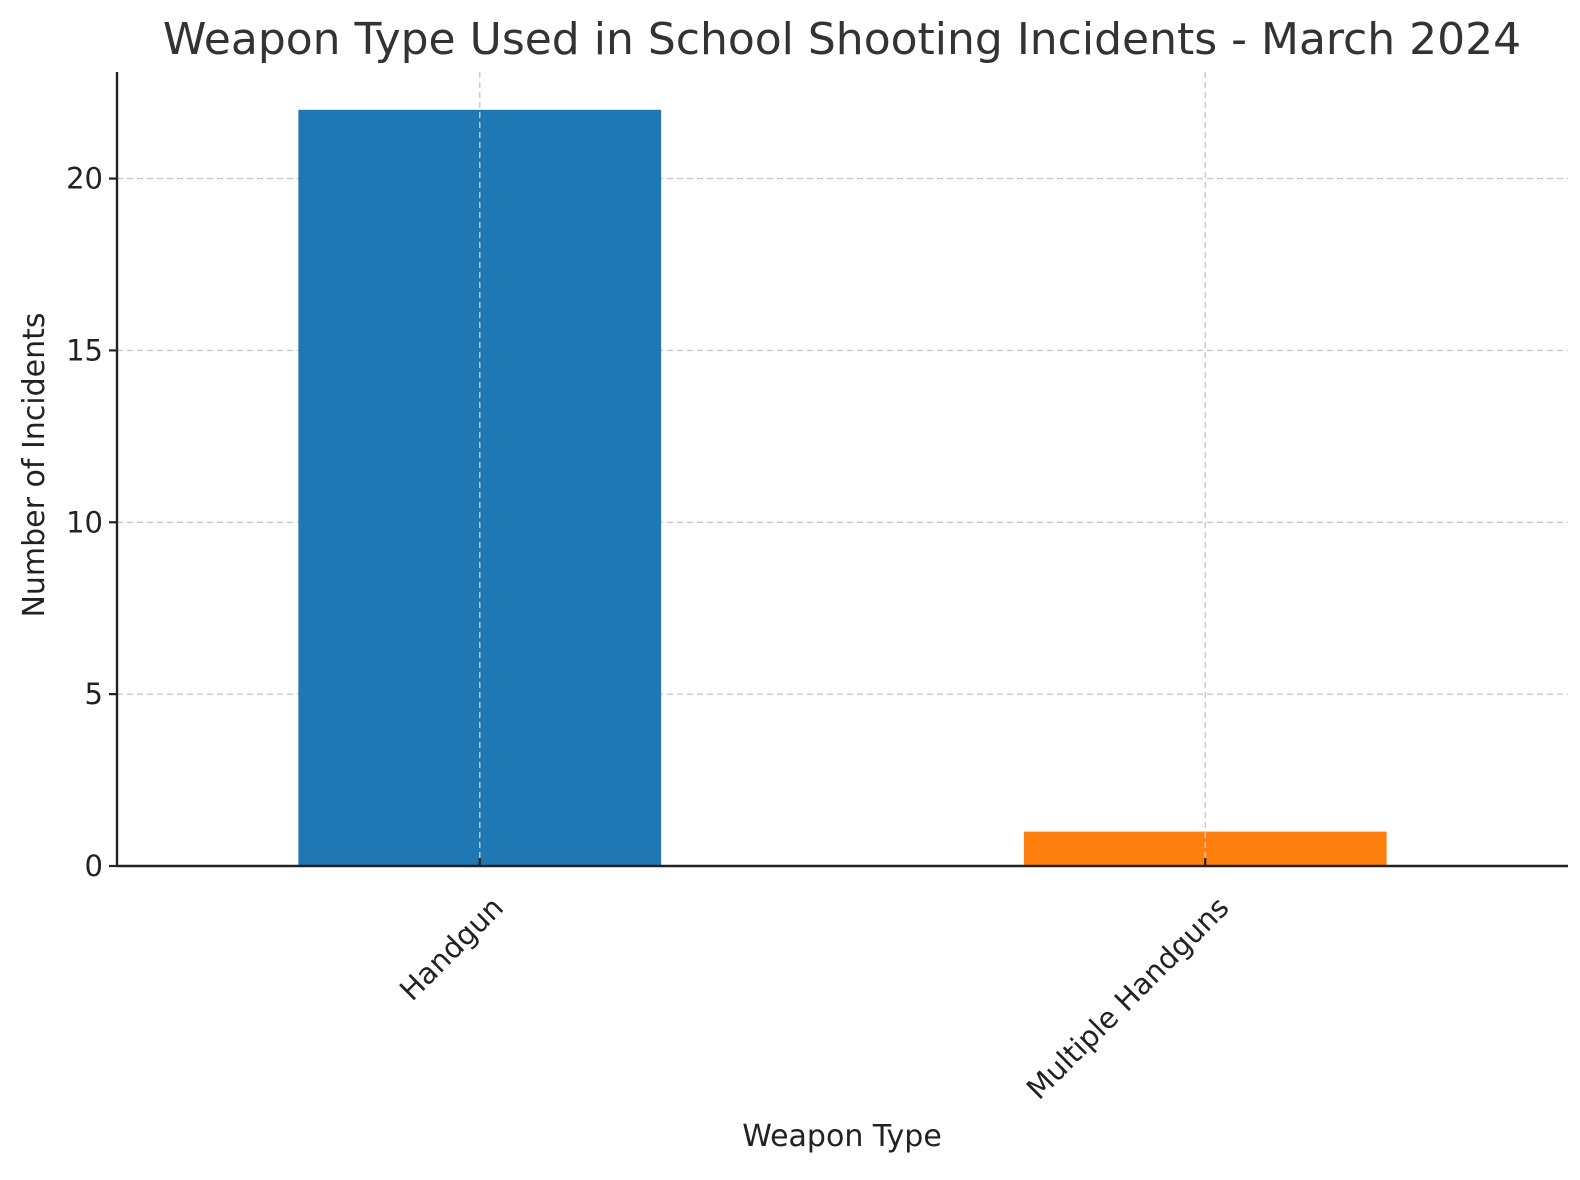  I want to click on y-axis-label: Number of Incidents, so click(34, 464).